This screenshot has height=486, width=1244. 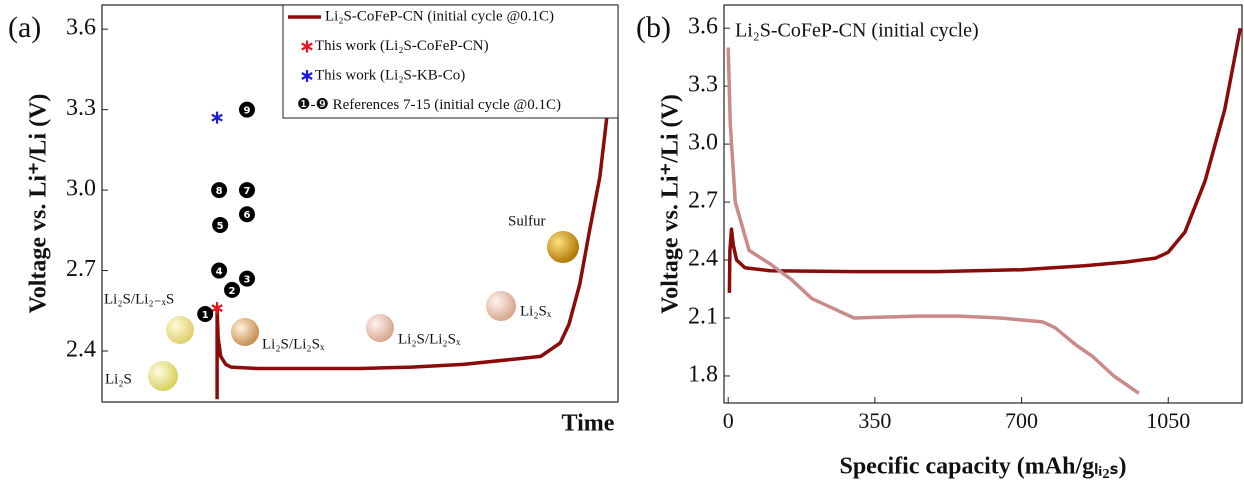 I want to click on point-label: 3, so click(x=247, y=280).